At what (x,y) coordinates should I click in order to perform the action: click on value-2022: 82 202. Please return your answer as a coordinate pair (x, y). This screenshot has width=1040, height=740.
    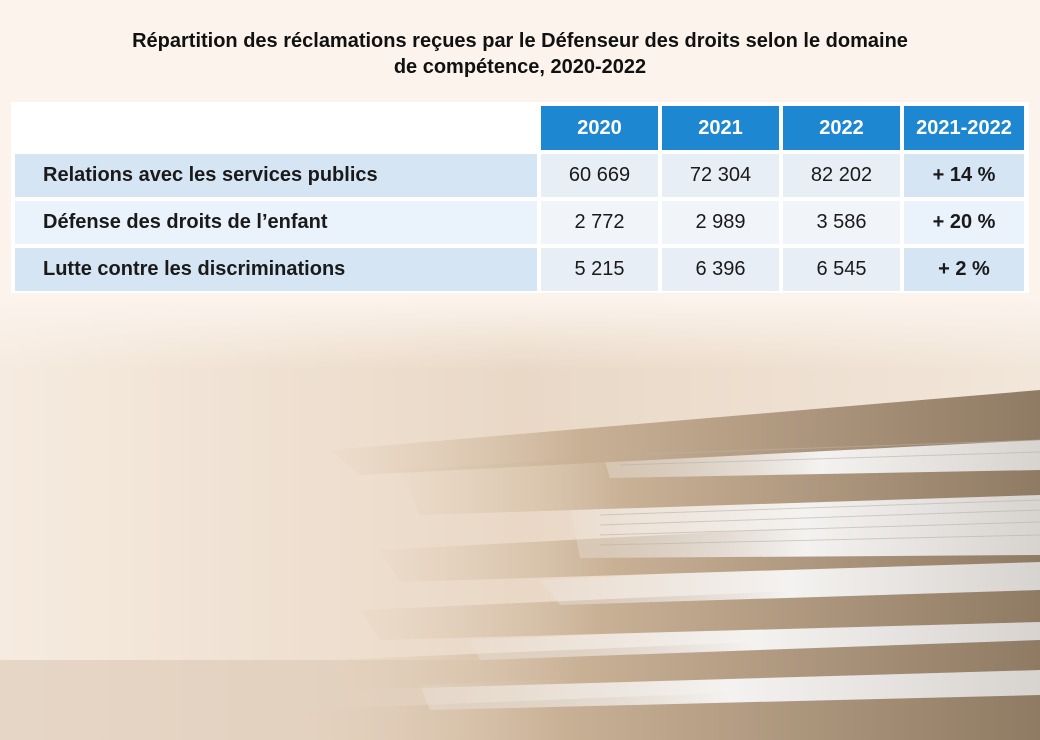
    Looking at the image, I should click on (841, 175).